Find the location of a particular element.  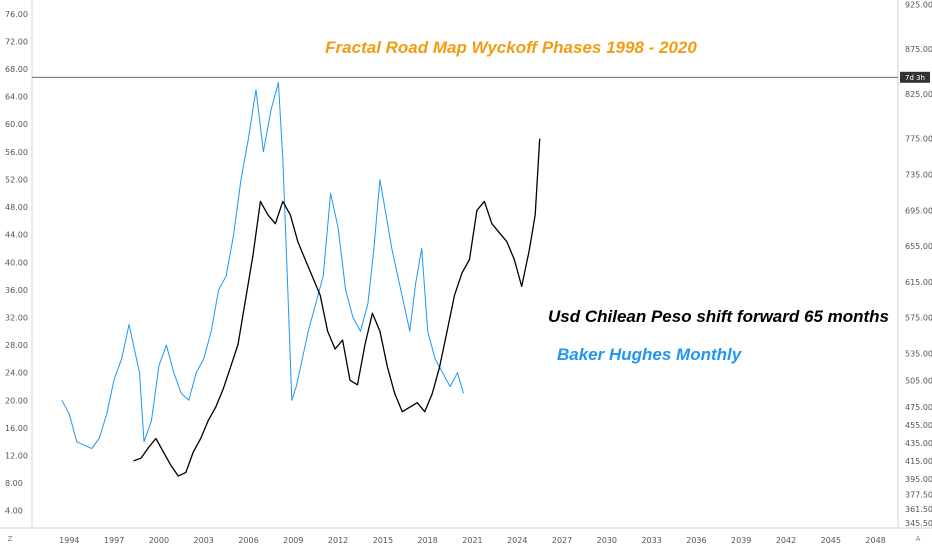

right-tick-label: 655.00 is located at coordinates (918, 246).